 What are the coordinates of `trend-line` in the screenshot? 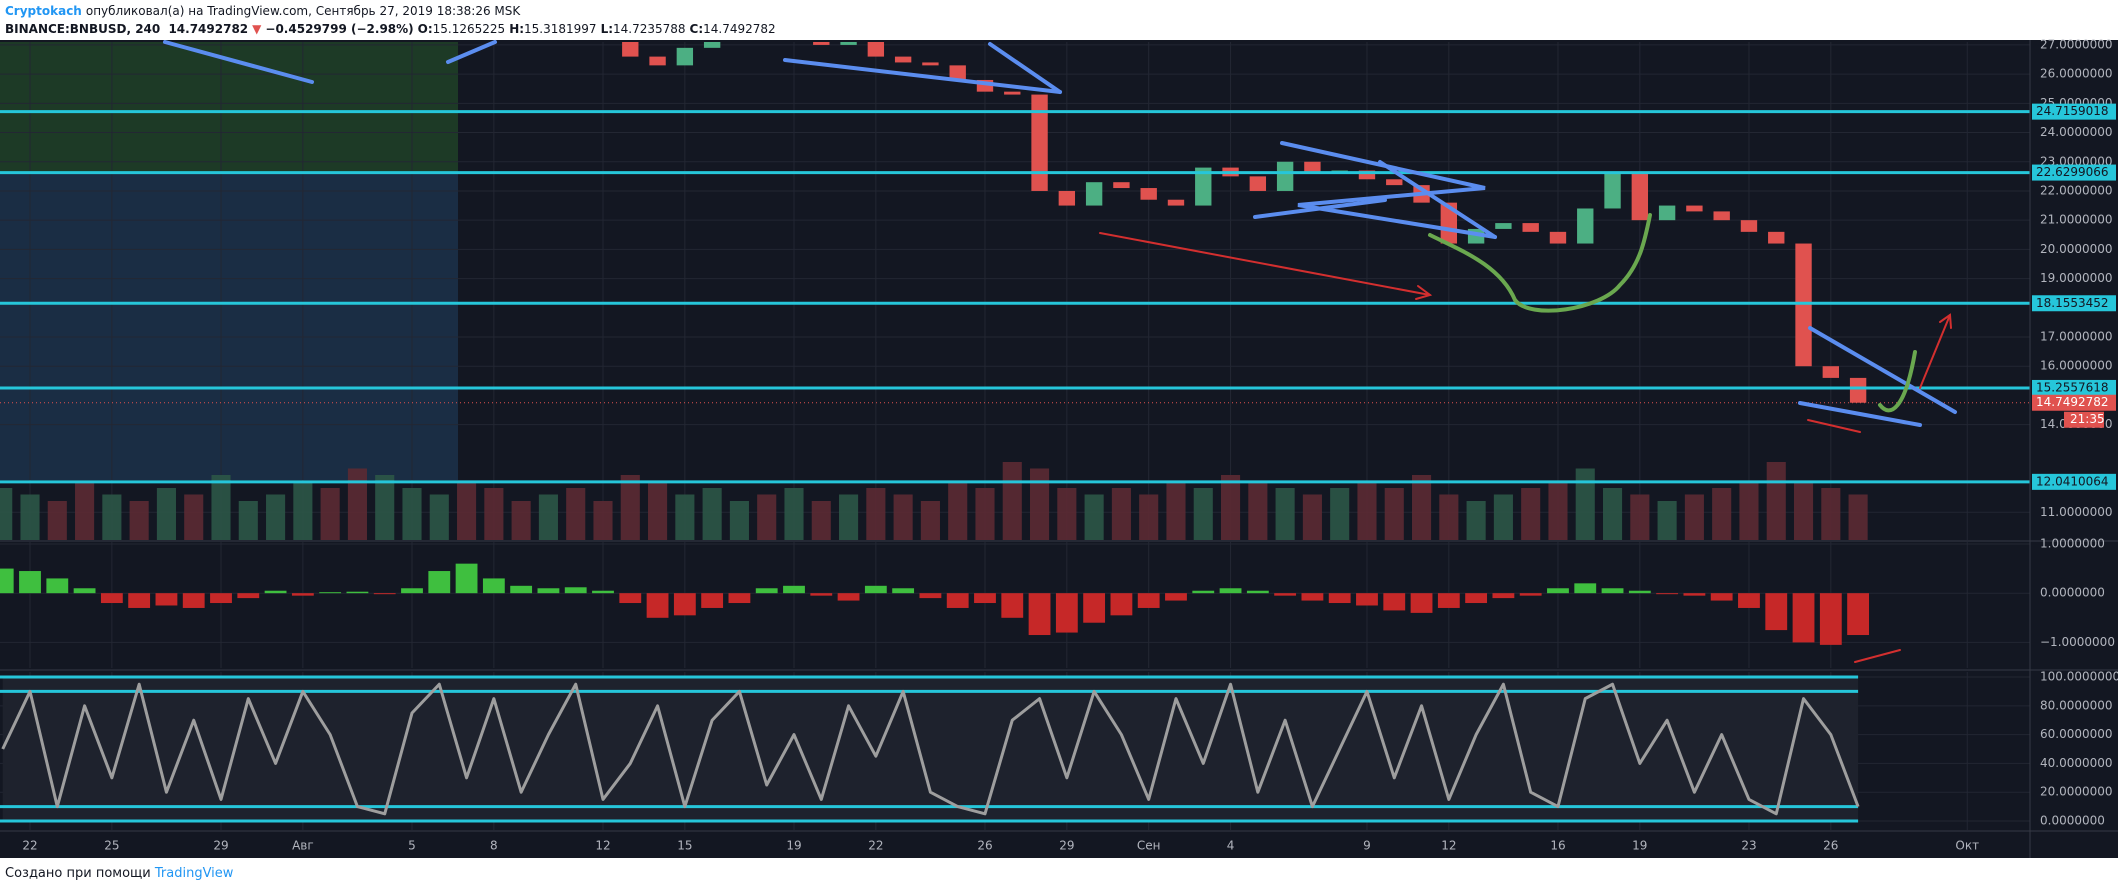 It's located at (1882, 370).